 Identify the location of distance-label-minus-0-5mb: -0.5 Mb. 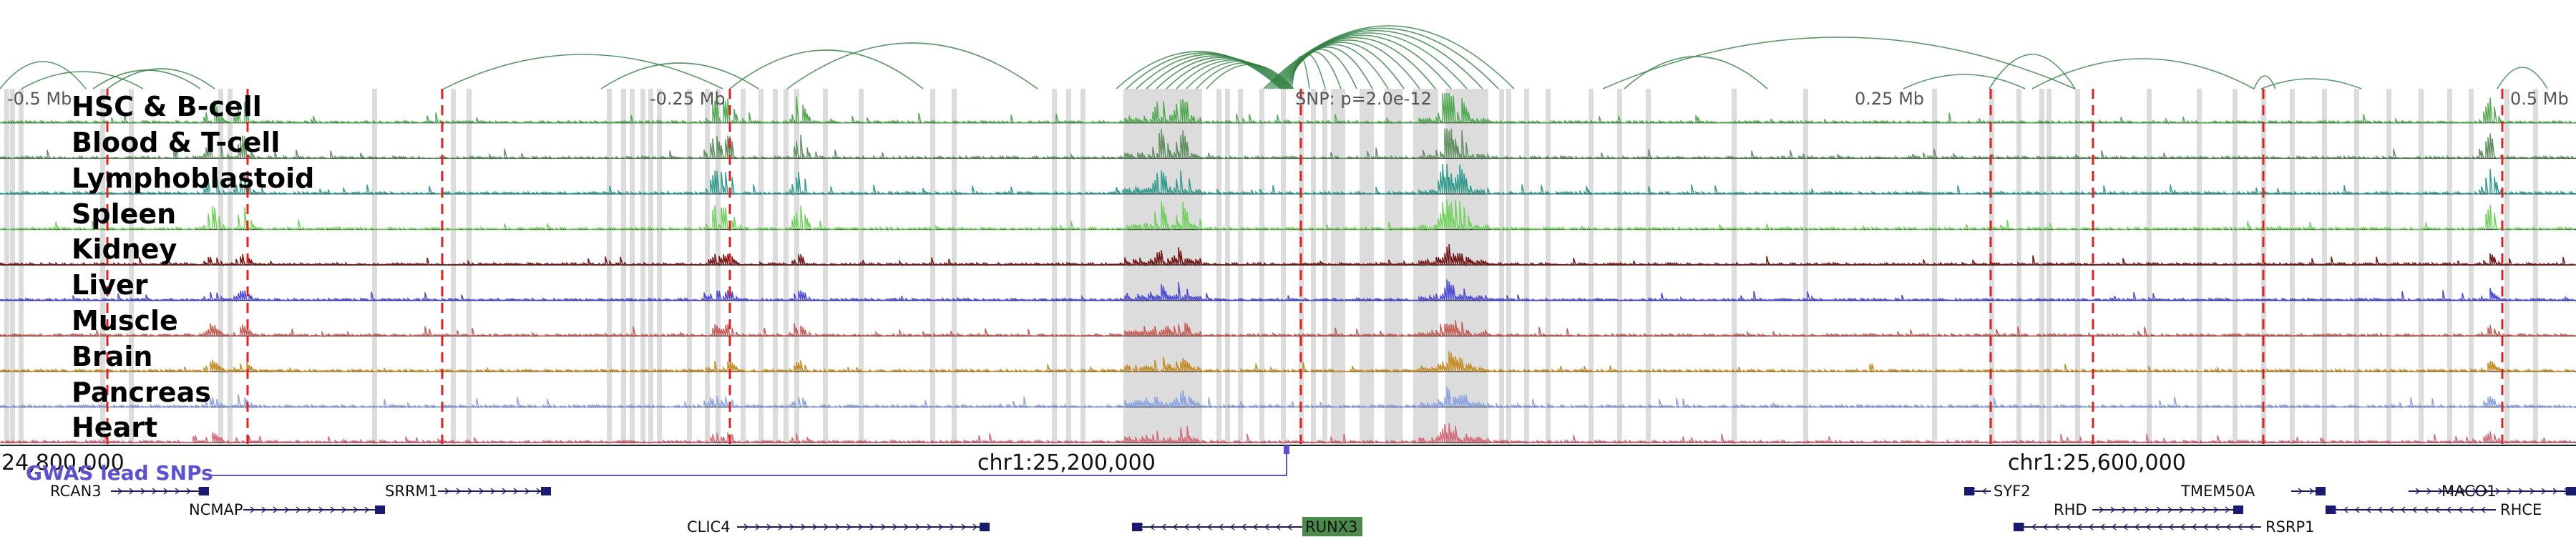
(39, 99).